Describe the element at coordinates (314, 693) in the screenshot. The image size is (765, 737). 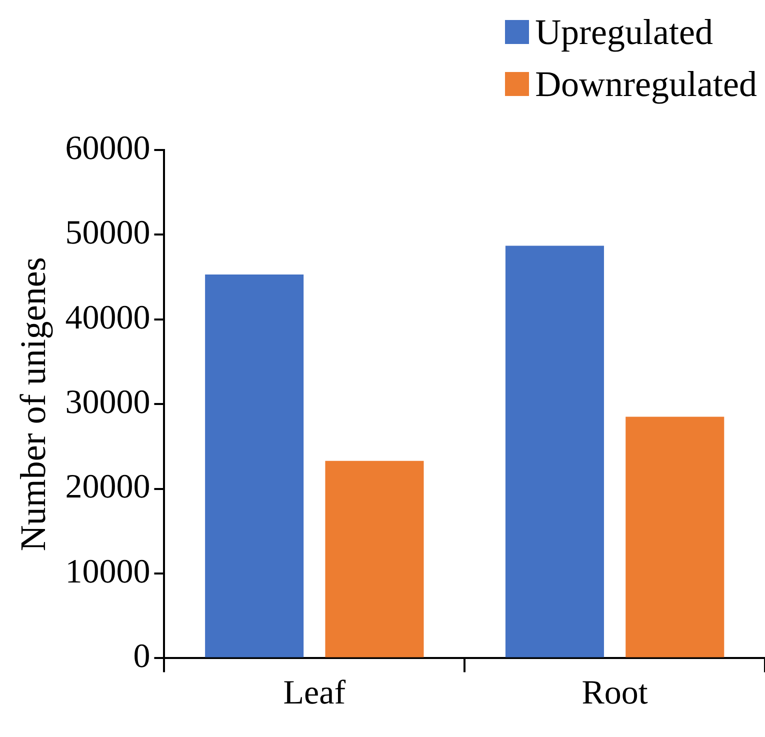
I see `x-tick-label: Leaf` at that location.